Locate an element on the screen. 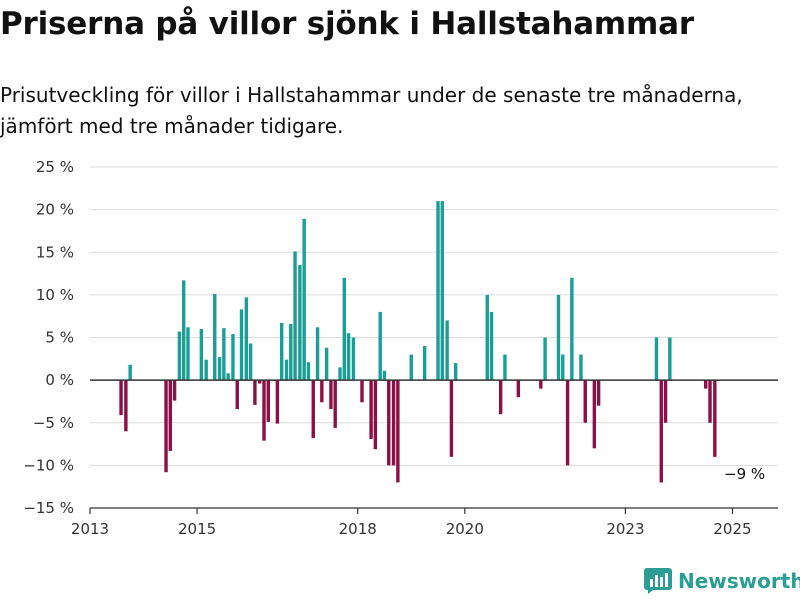 Image resolution: width=800 pixels, height=600 pixels. x-tick-label: 2025 is located at coordinates (732, 529).